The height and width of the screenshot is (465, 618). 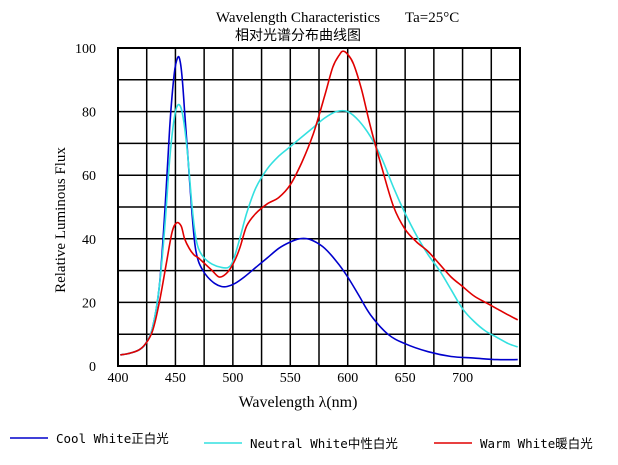 I want to click on chart-title: Wavelength Characteristics, so click(x=298, y=18).